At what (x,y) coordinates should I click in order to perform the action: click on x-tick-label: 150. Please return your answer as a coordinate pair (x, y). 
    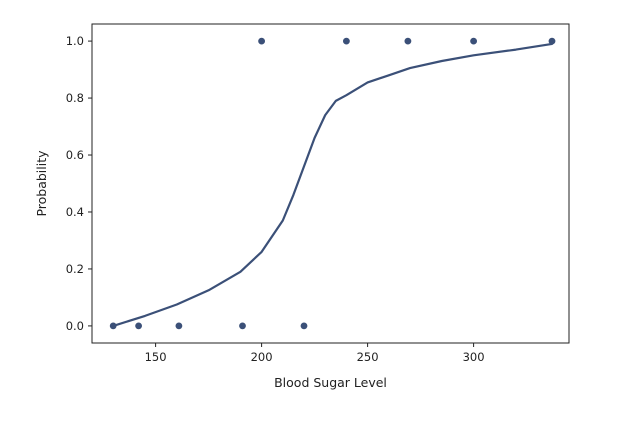
    Looking at the image, I should click on (156, 357).